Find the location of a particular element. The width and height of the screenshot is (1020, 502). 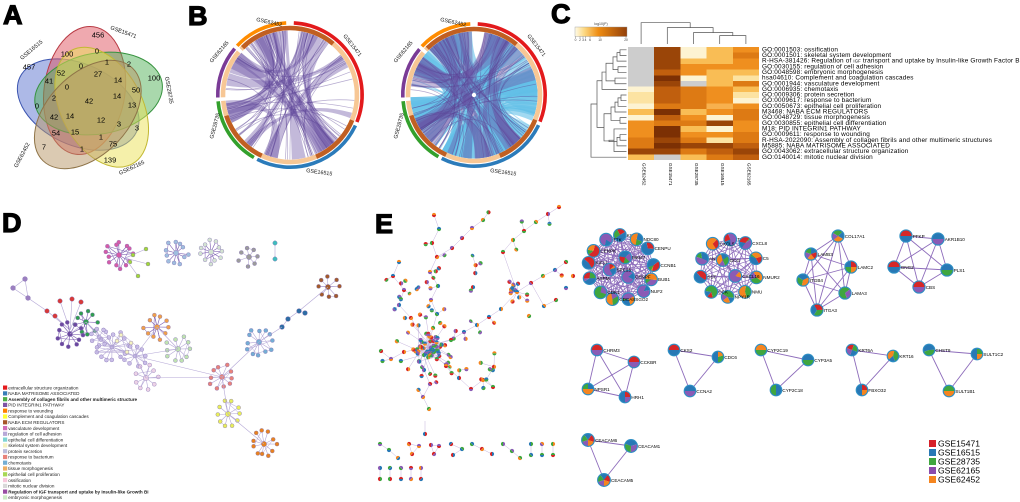

svg-text: KRT16 is located at coordinates (906, 356).